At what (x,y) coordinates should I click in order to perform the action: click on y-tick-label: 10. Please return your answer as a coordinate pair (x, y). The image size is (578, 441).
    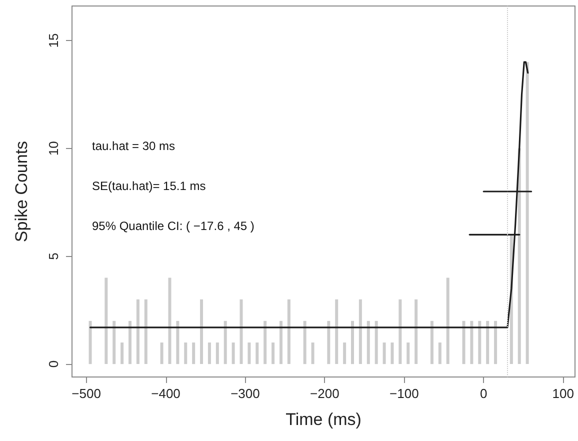
    Looking at the image, I should click on (53, 148).